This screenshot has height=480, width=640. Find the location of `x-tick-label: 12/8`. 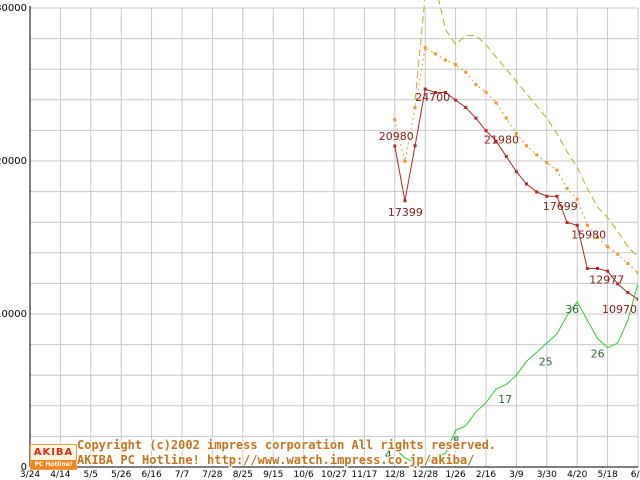

x-tick-label: 12/8 is located at coordinates (395, 475).